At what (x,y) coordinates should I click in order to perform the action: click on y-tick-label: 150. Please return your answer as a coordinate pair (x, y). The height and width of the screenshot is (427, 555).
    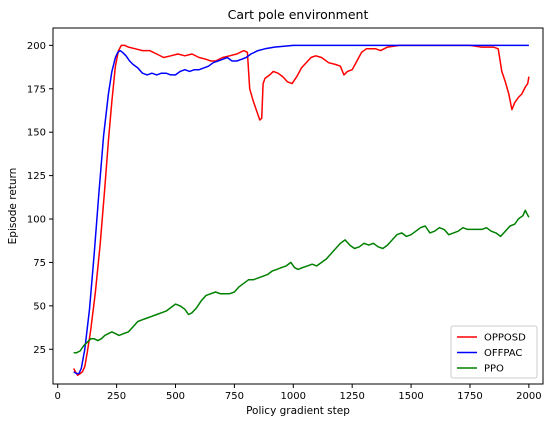
    Looking at the image, I should click on (36, 133).